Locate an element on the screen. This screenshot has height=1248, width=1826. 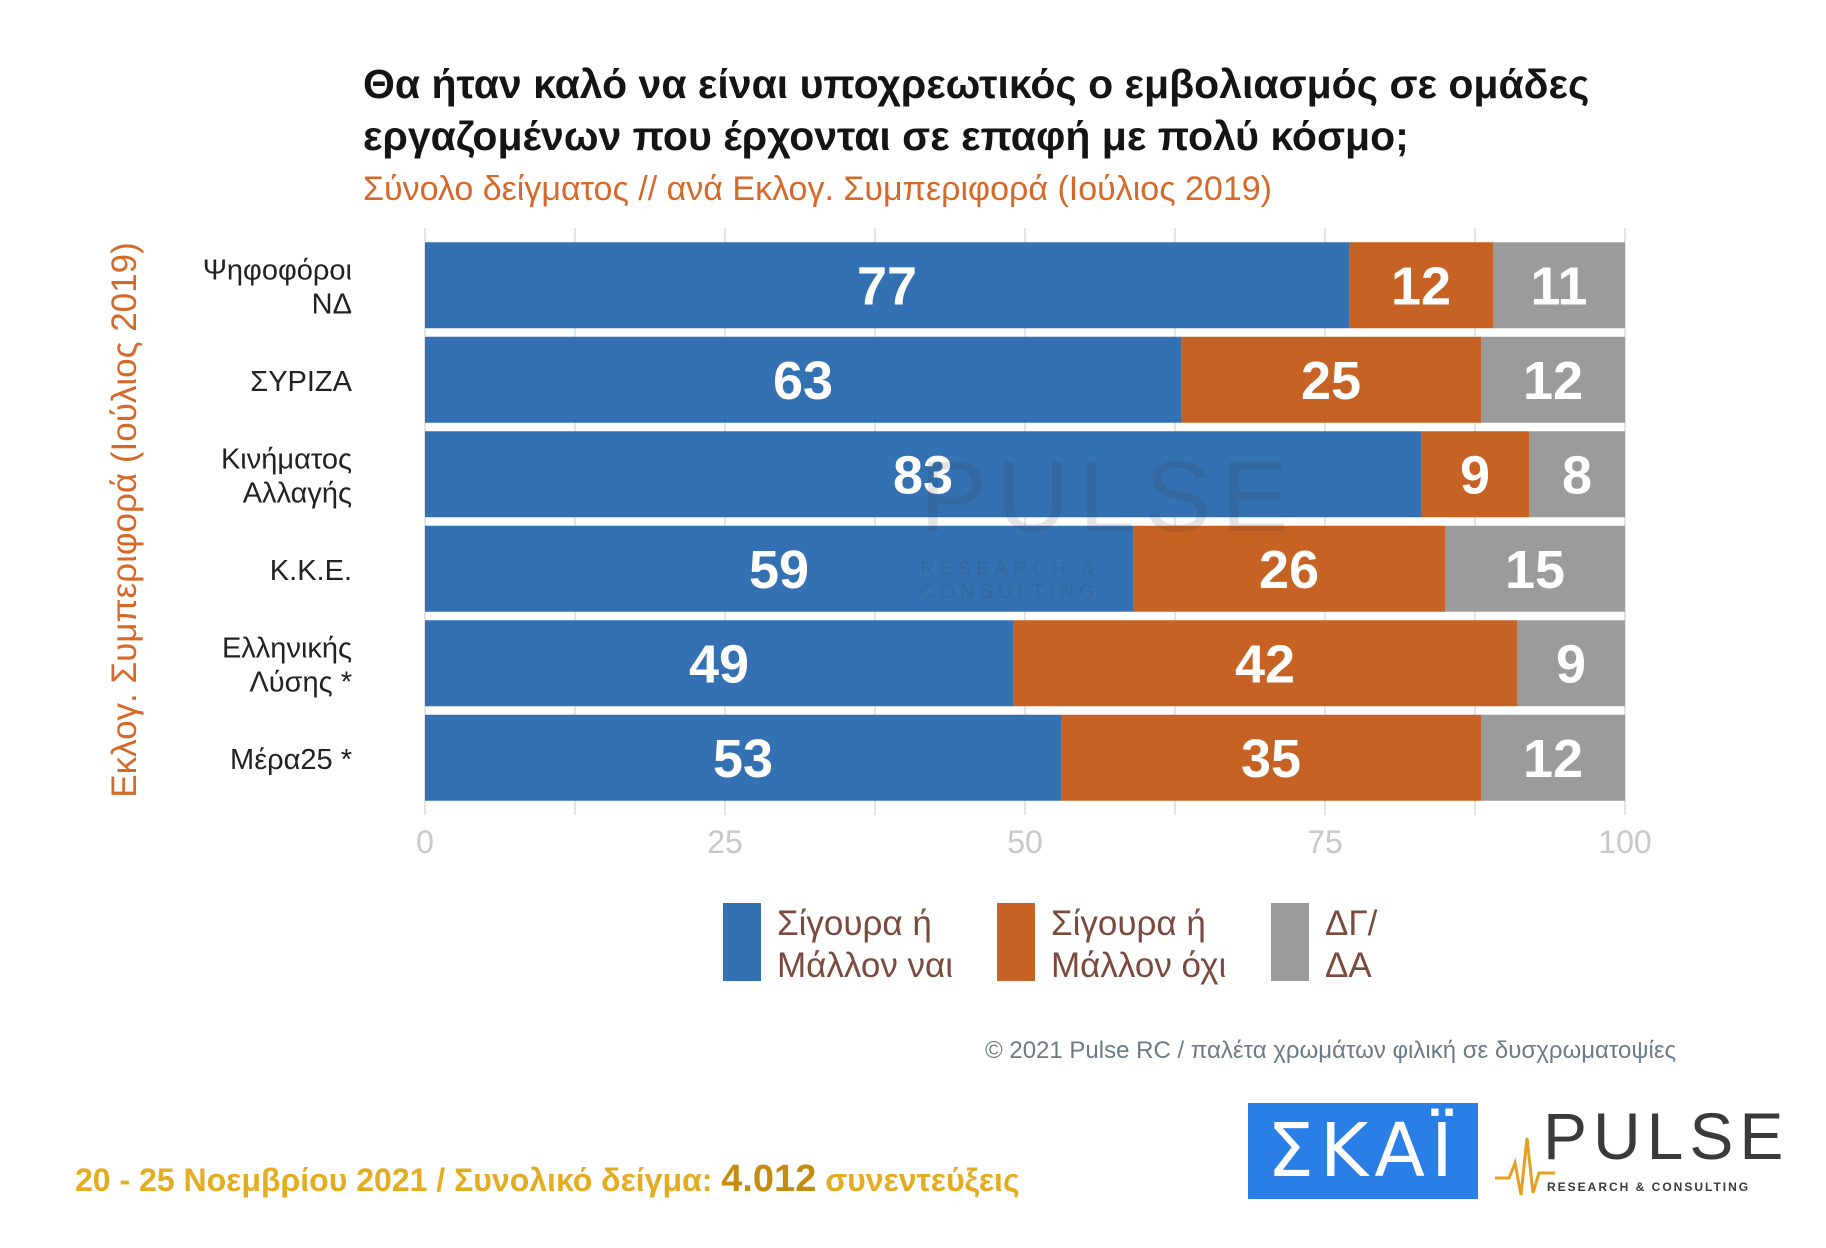
pulse-wave-icon is located at coordinates (1525, 1166).